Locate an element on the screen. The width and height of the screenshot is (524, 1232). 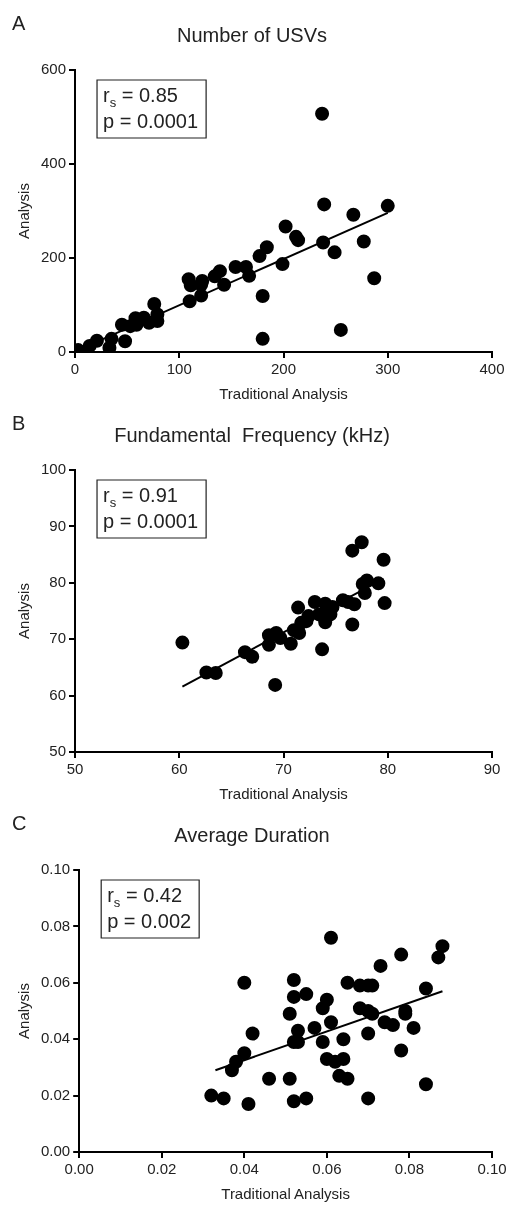
x-tick-label: 90 is located at coordinates (492, 769).